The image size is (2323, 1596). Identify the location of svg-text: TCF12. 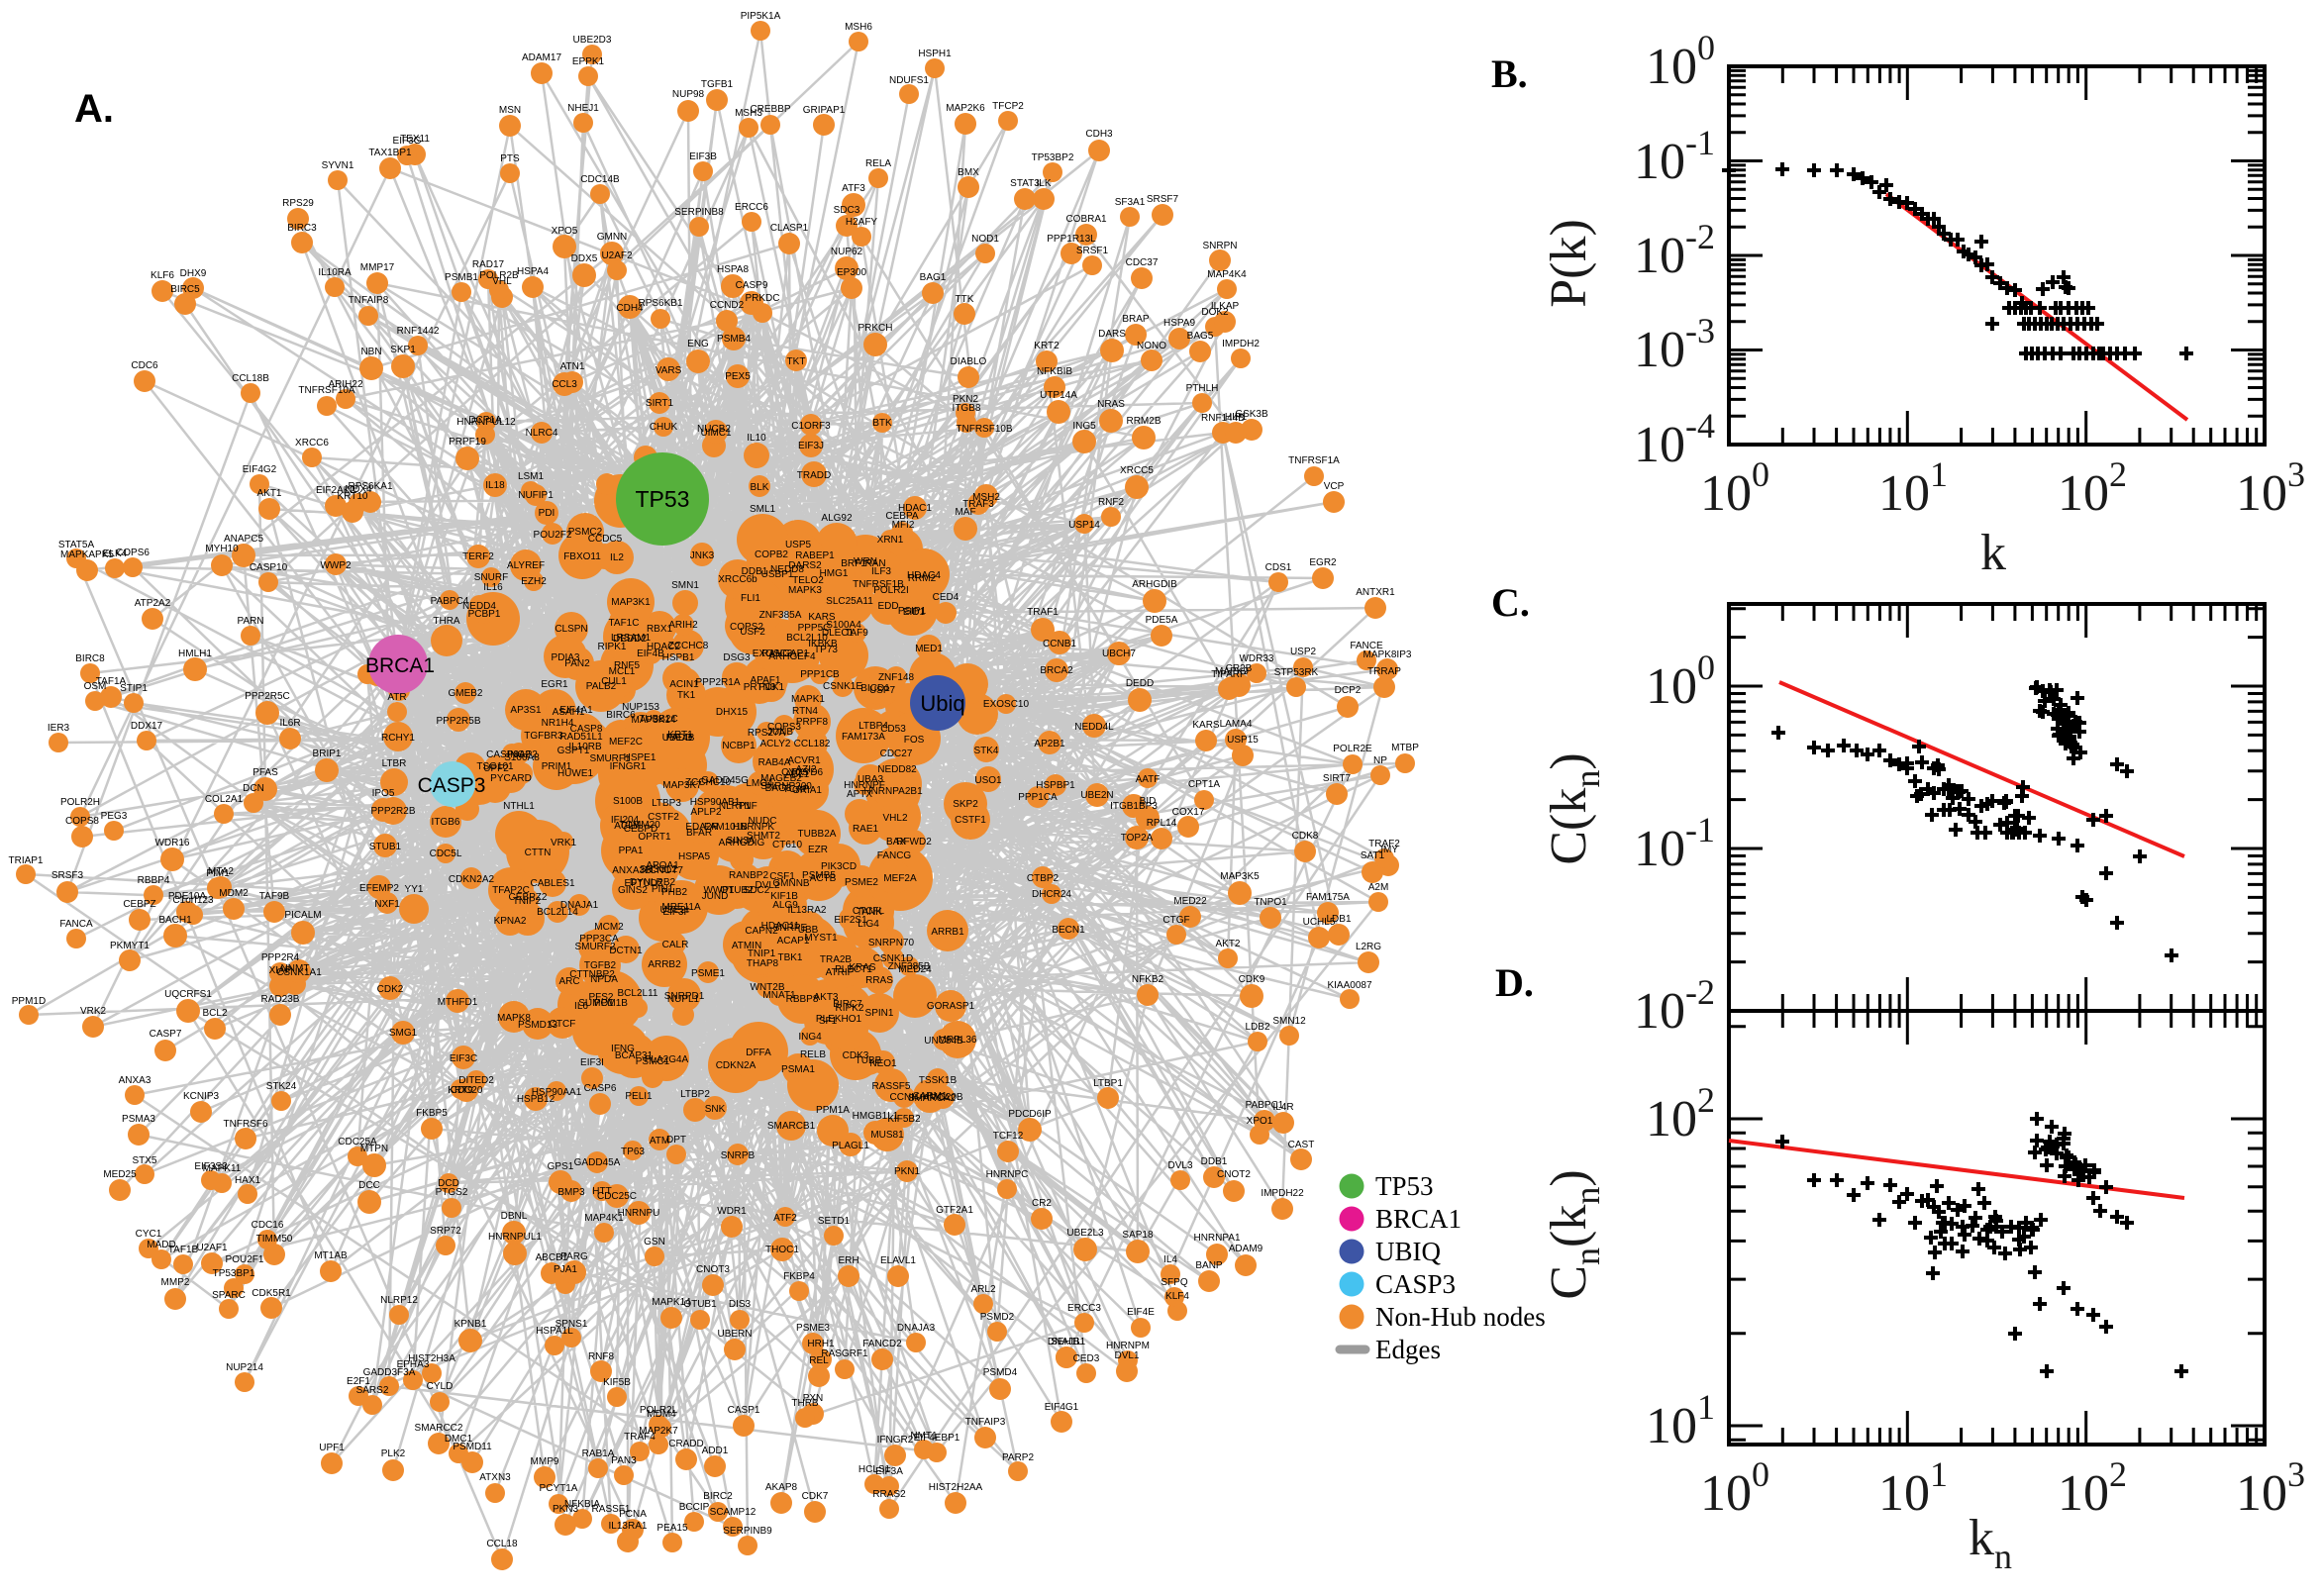
(1009, 1136).